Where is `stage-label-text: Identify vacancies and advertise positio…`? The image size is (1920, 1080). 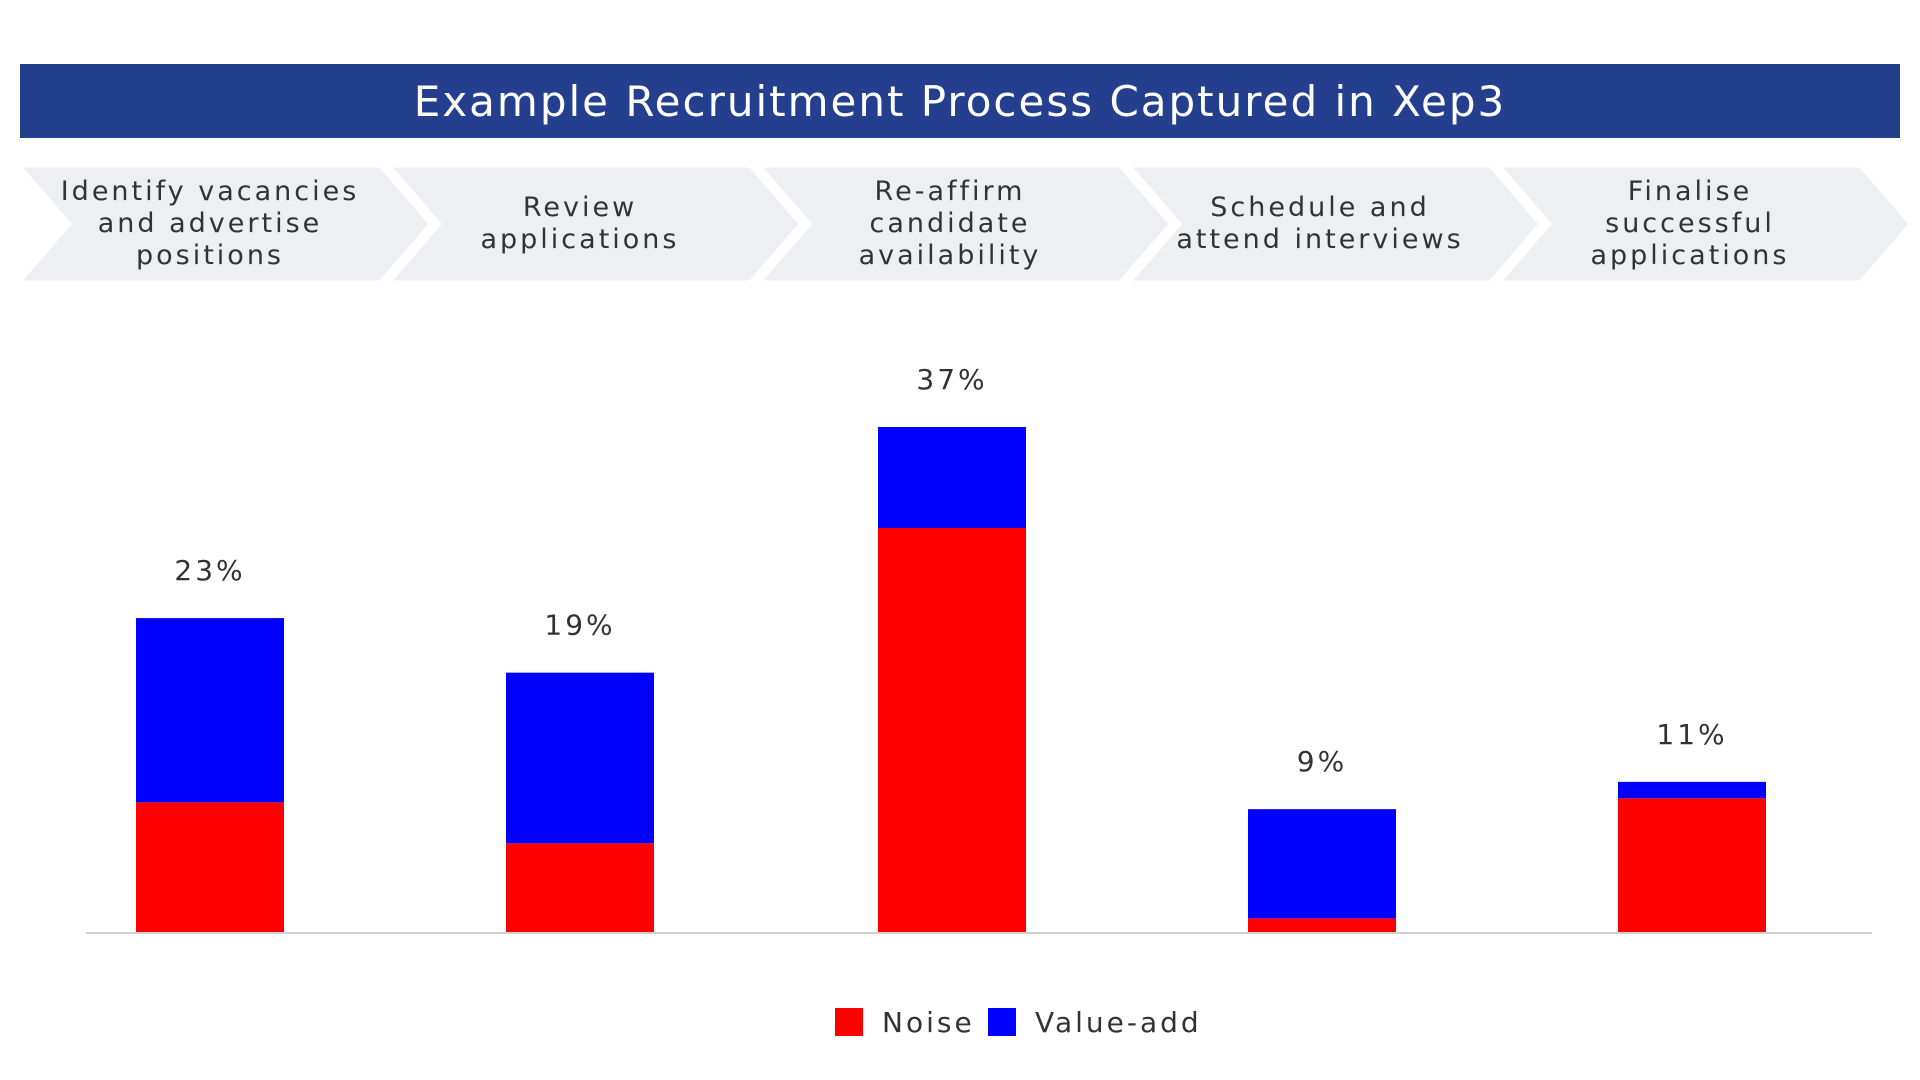 stage-label-text: Identify vacancies and advertise positio… is located at coordinates (210, 223).